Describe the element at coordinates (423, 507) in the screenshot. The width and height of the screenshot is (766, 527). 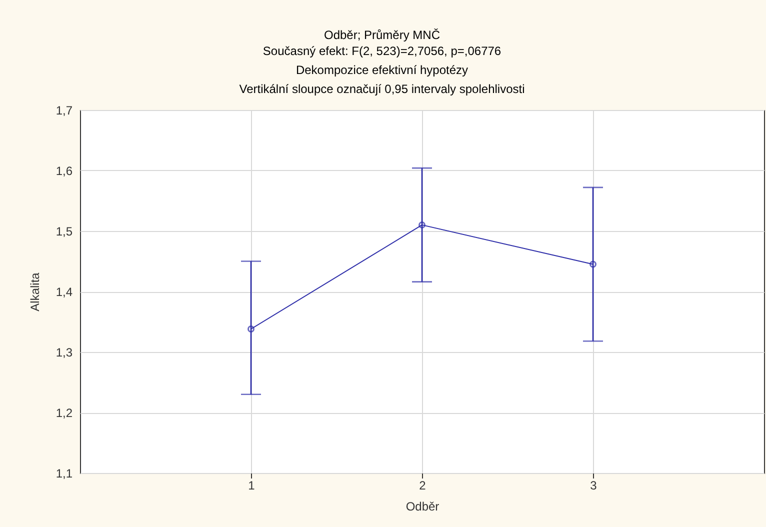
I see `x-axis-title: Odběr` at that location.